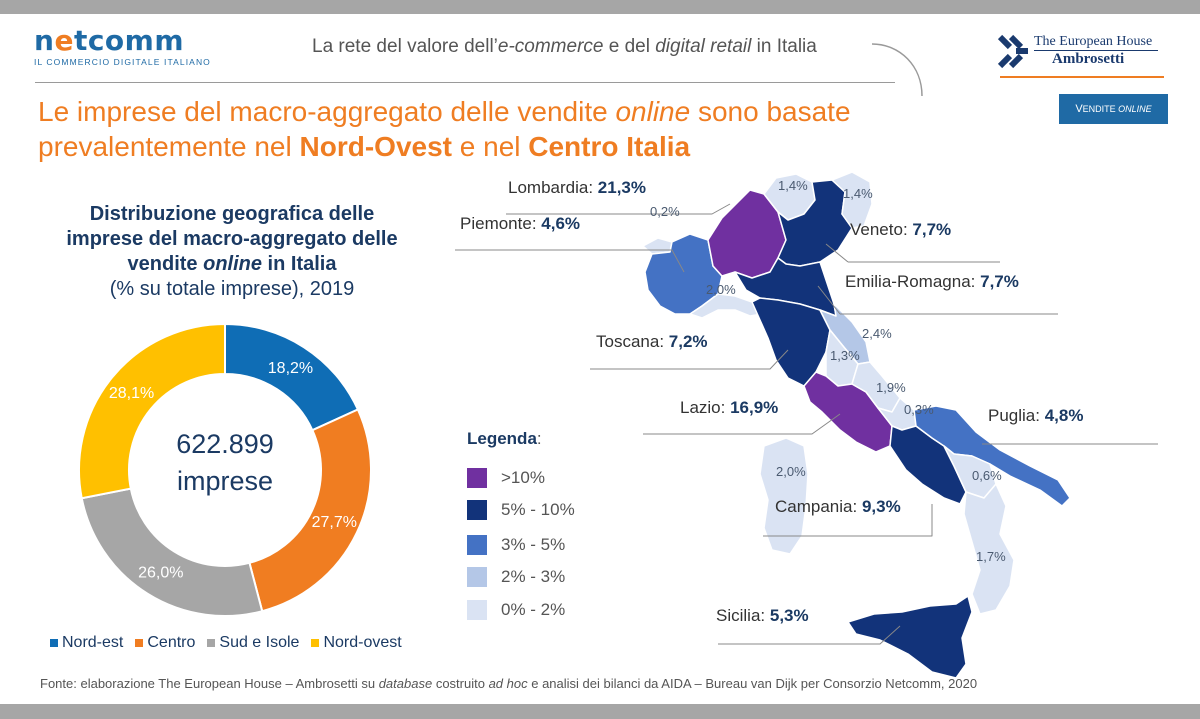 This screenshot has width=1200, height=719. Describe the element at coordinates (1082, 77) in the screenshot. I see `ambrosetti-orange-rule` at that location.